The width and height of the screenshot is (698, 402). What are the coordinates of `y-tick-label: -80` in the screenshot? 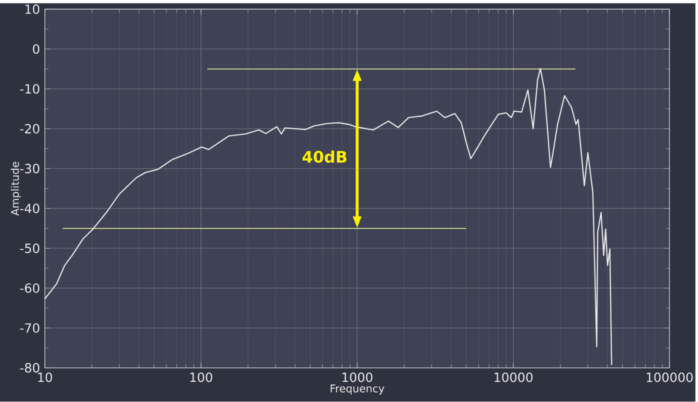 It's located at (30, 368).